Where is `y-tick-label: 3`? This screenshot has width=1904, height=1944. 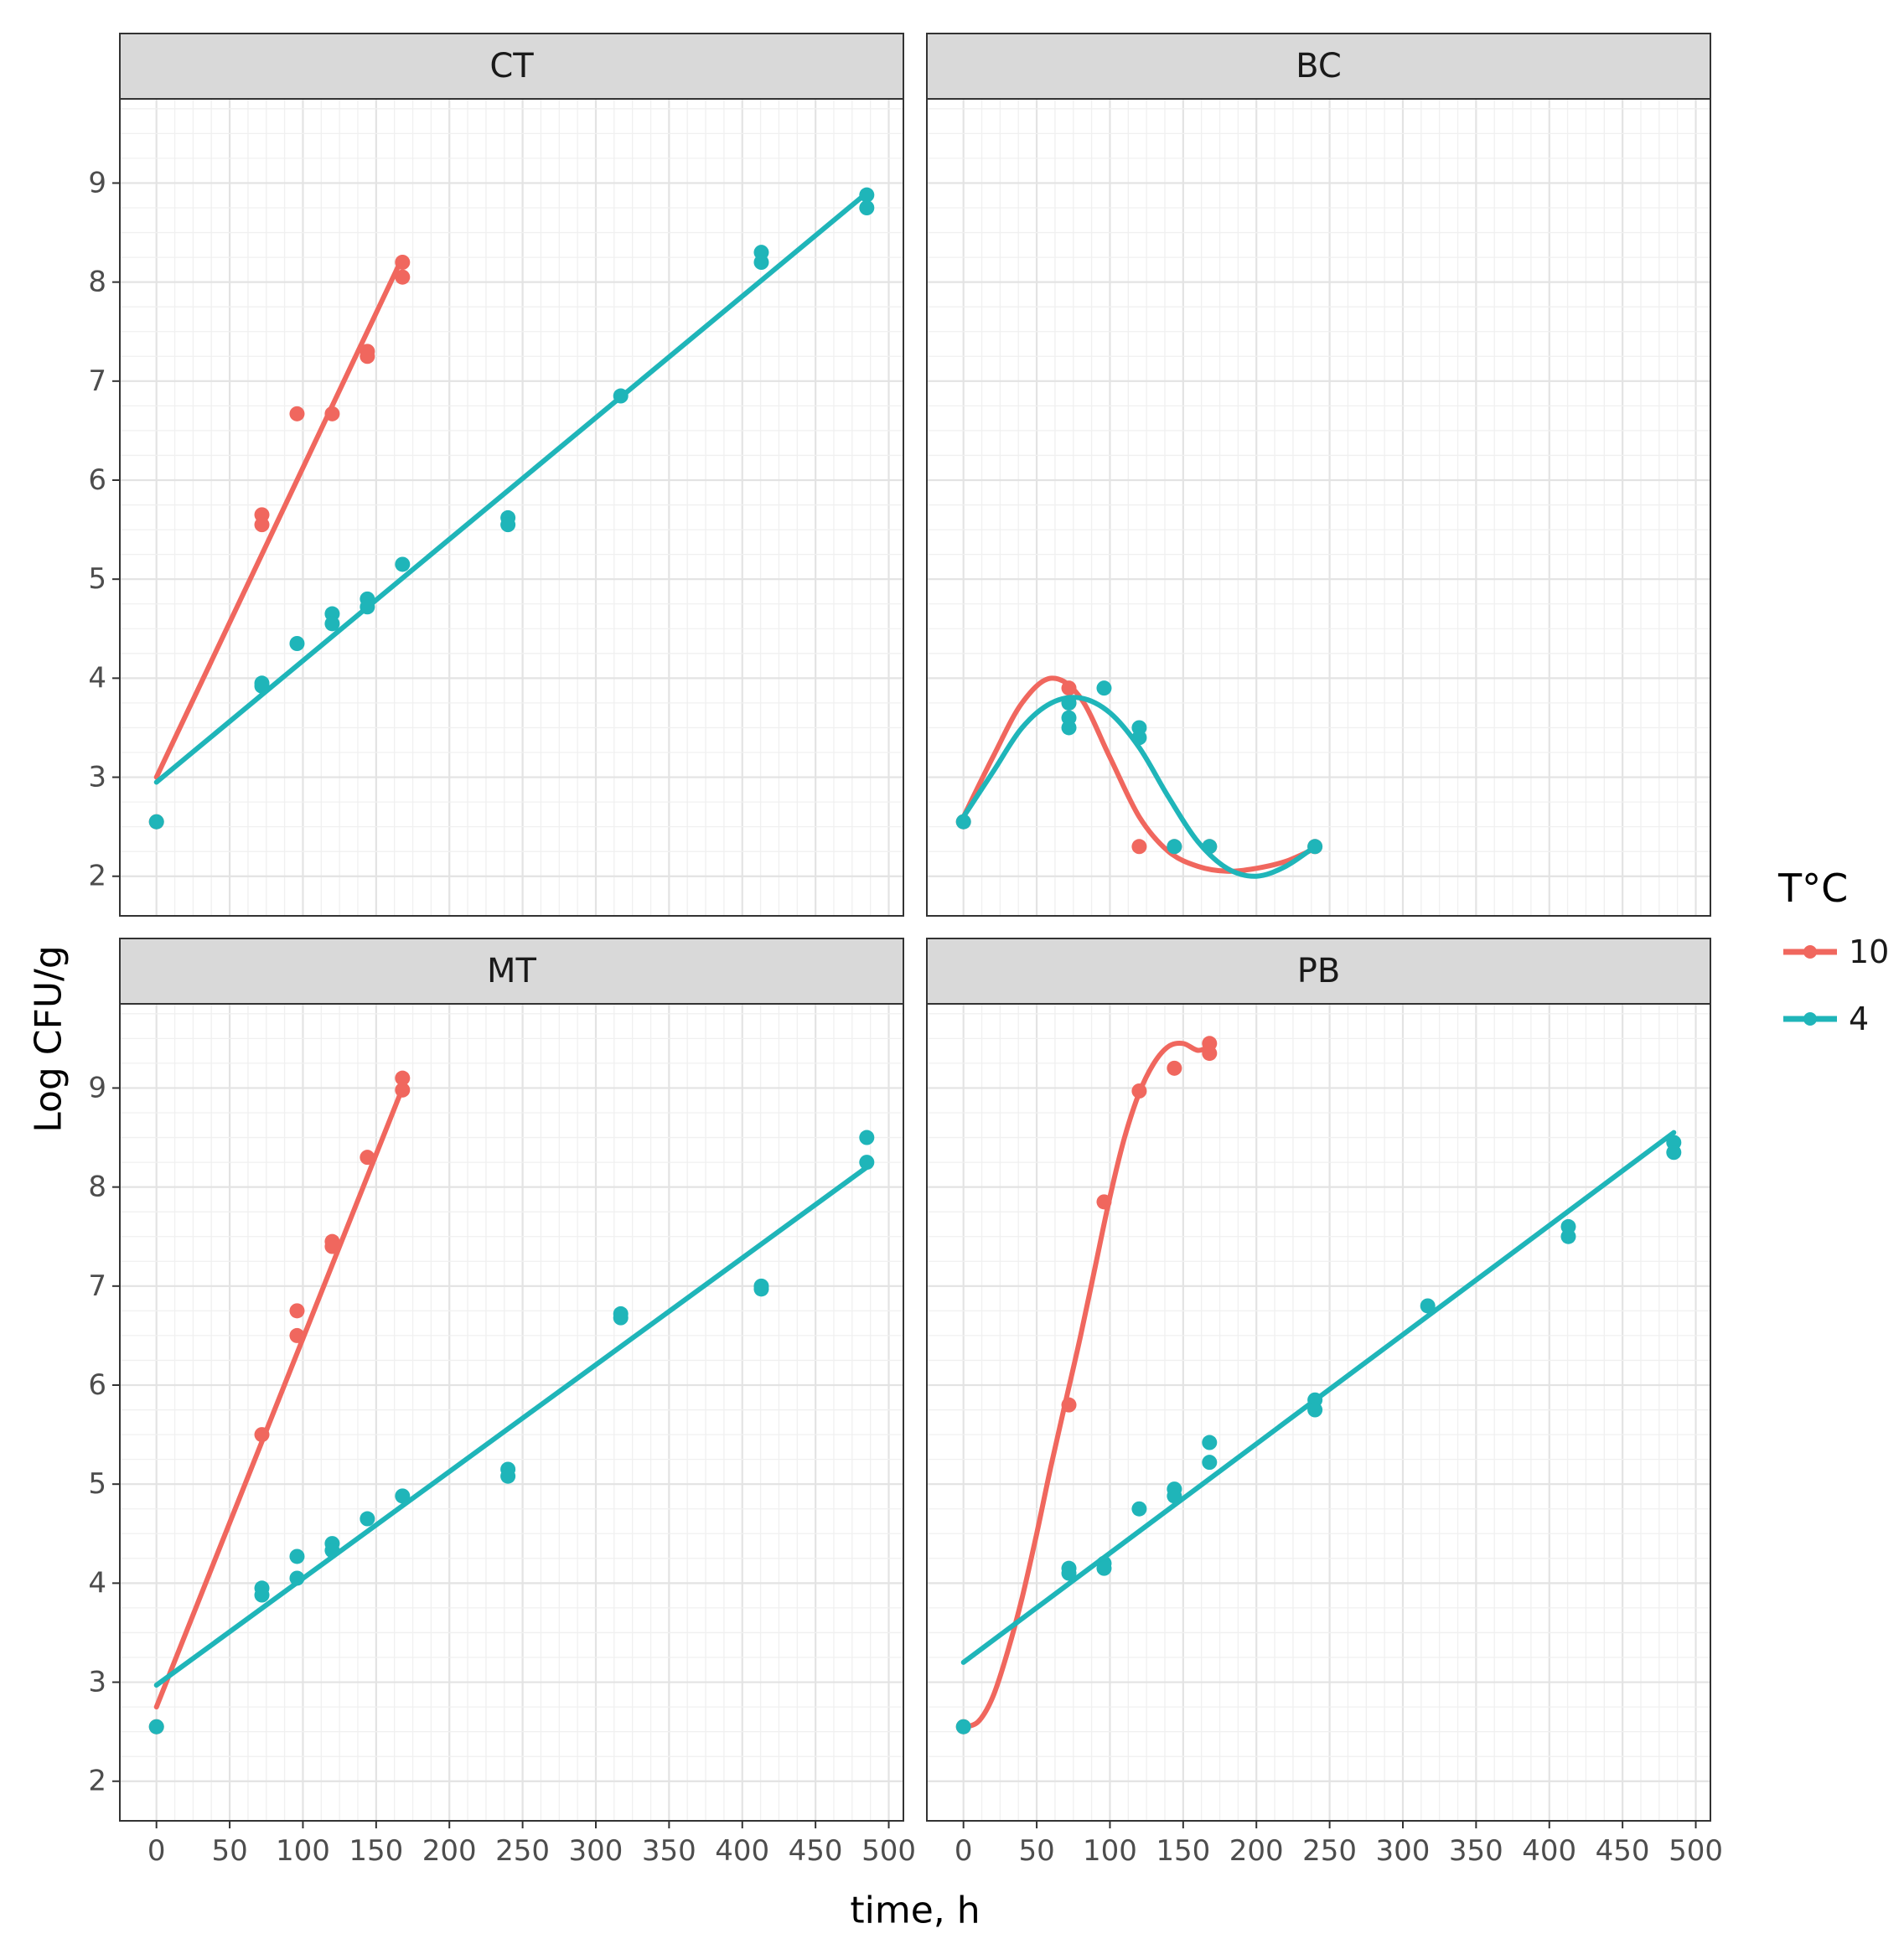 y-tick-label: 3 is located at coordinates (97, 1682).